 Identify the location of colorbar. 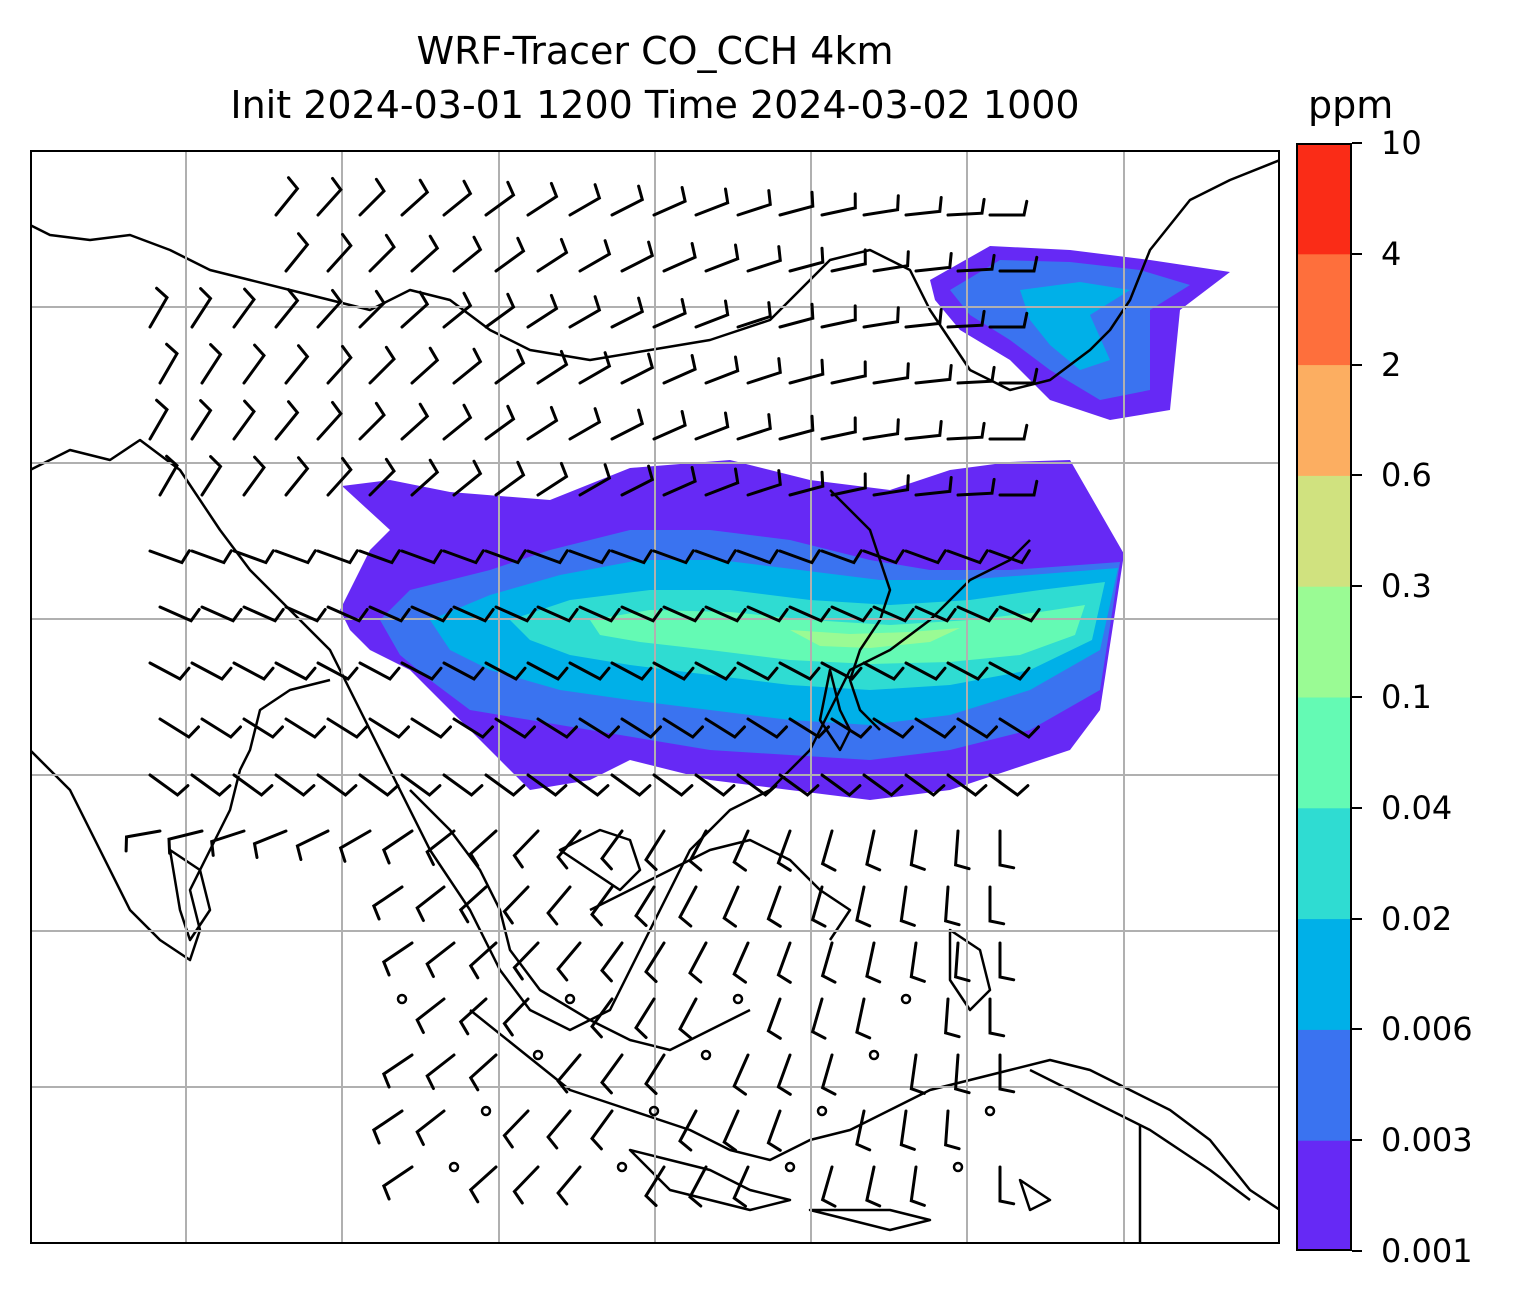
(1324, 697).